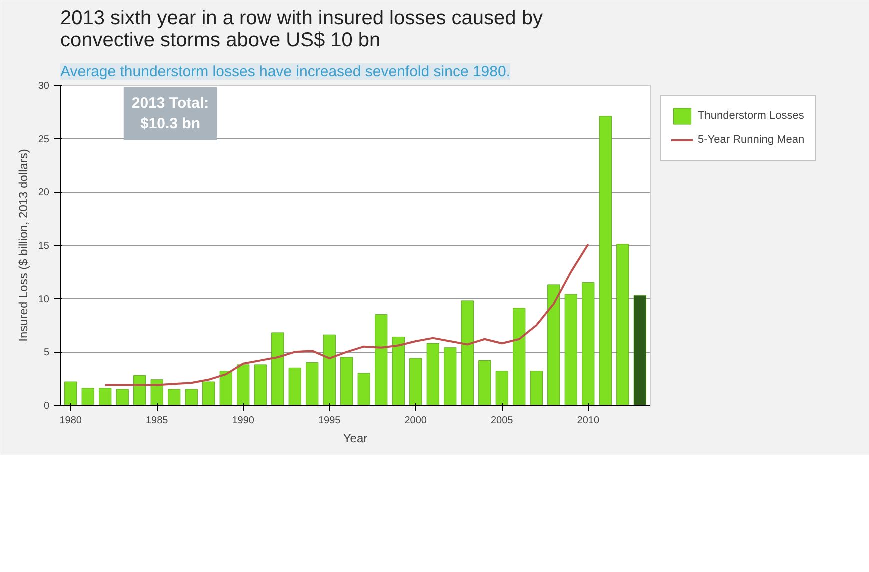 This screenshot has height=572, width=869. I want to click on y-tick-label: 25, so click(44, 140).